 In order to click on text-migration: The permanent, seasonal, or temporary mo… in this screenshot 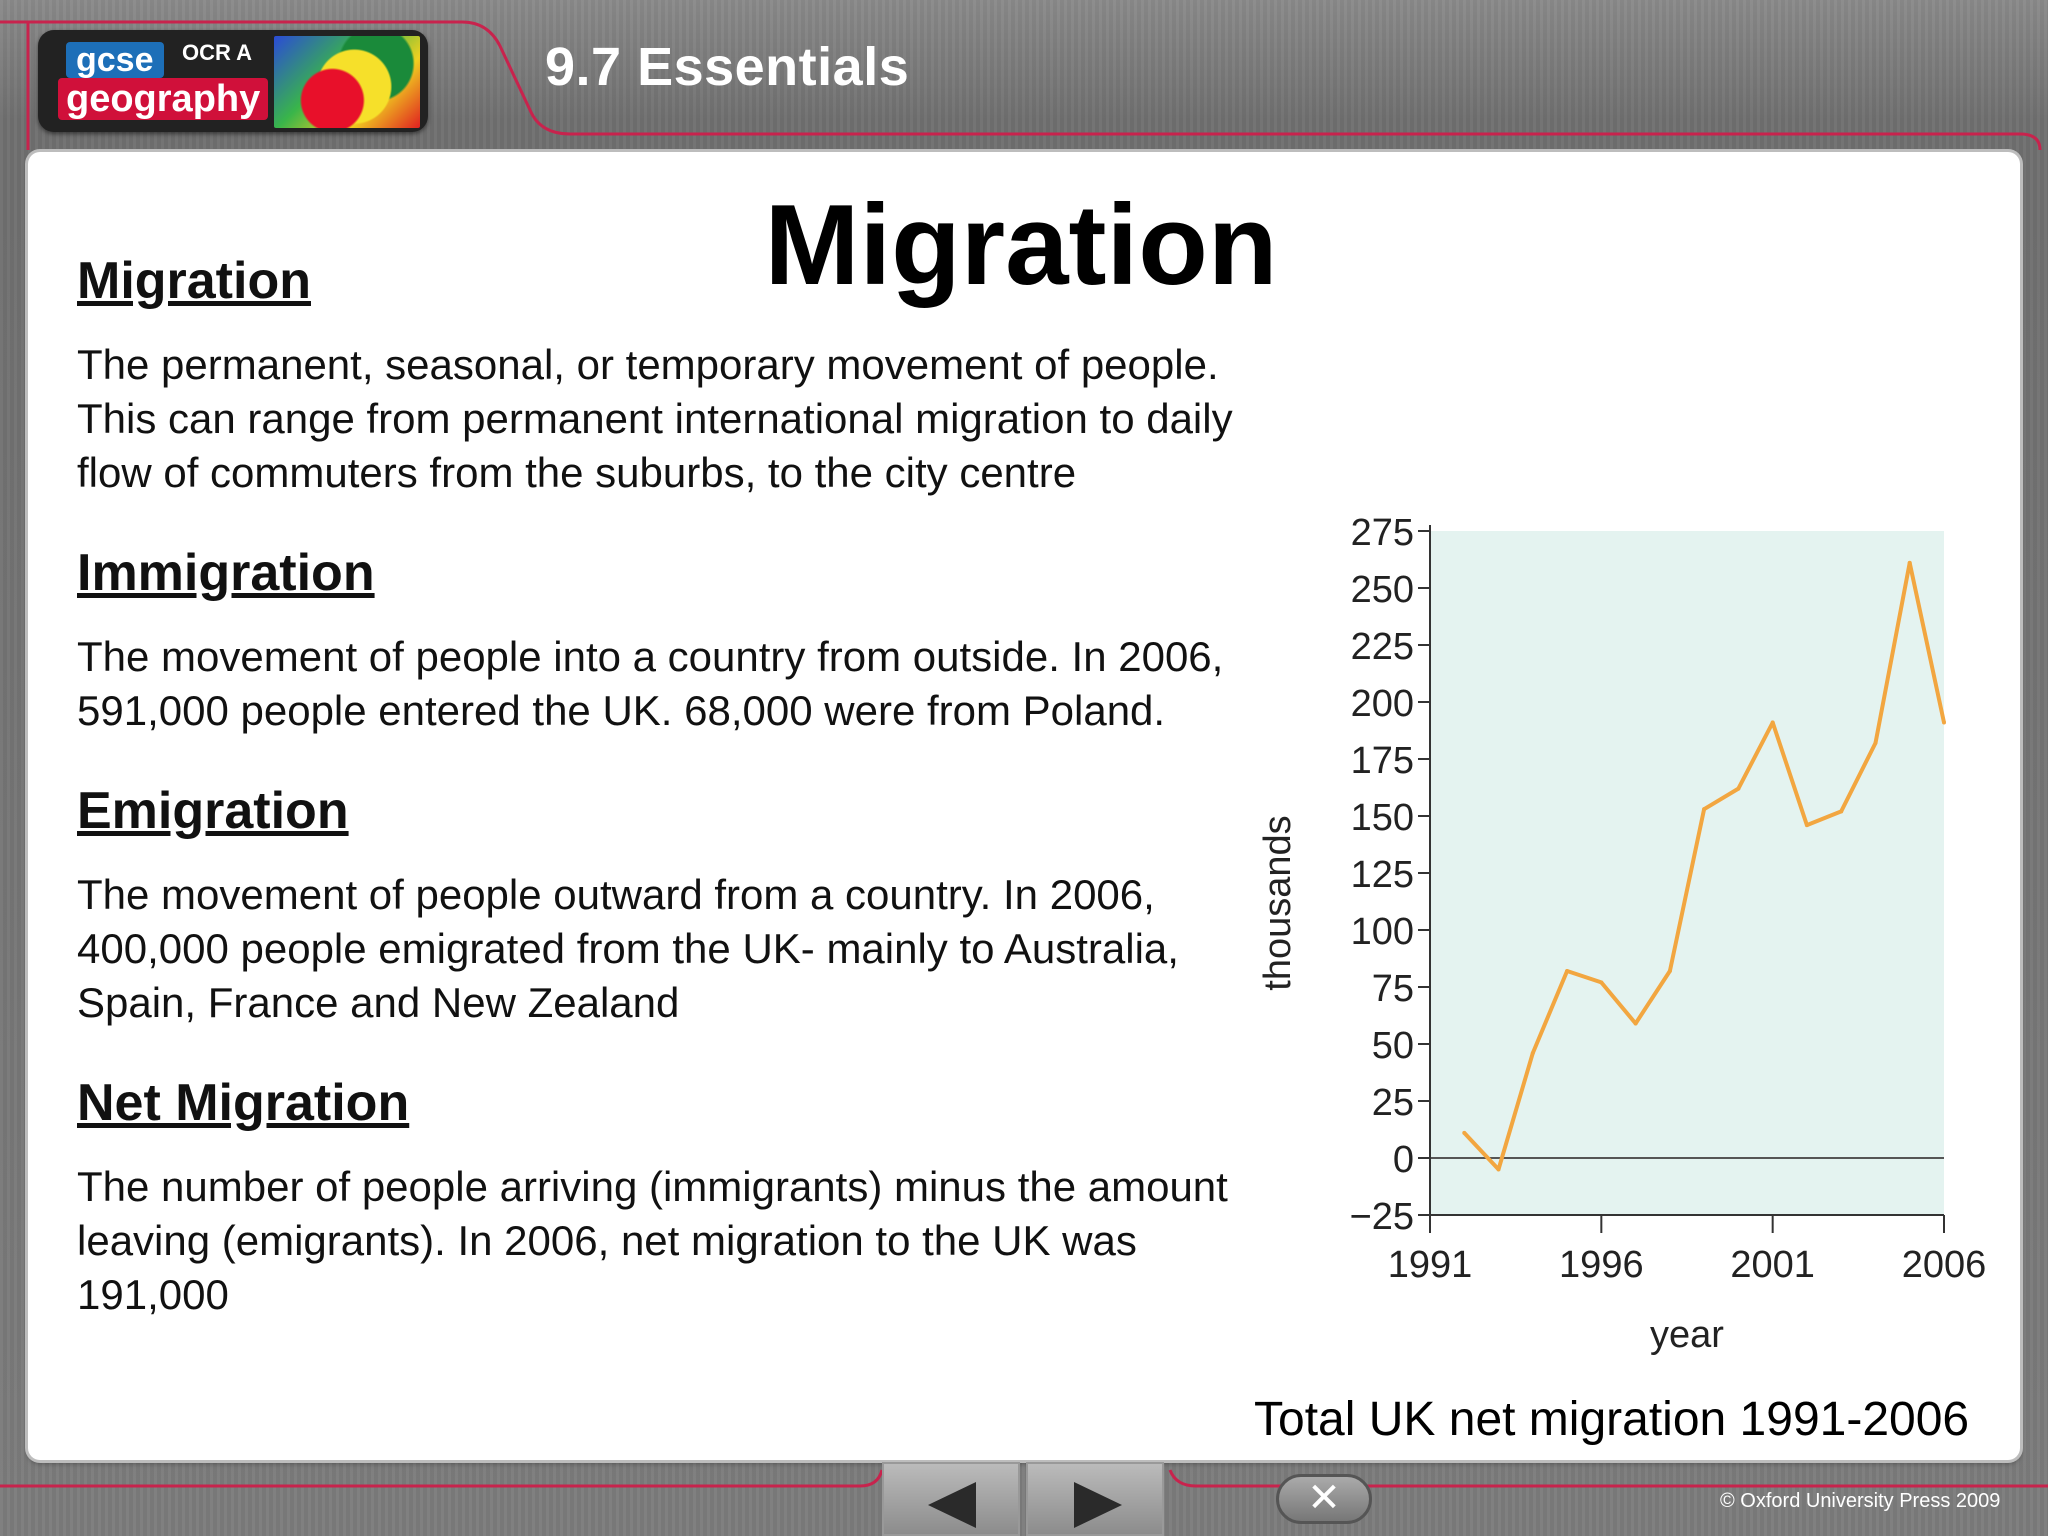, I will do `click(655, 418)`.